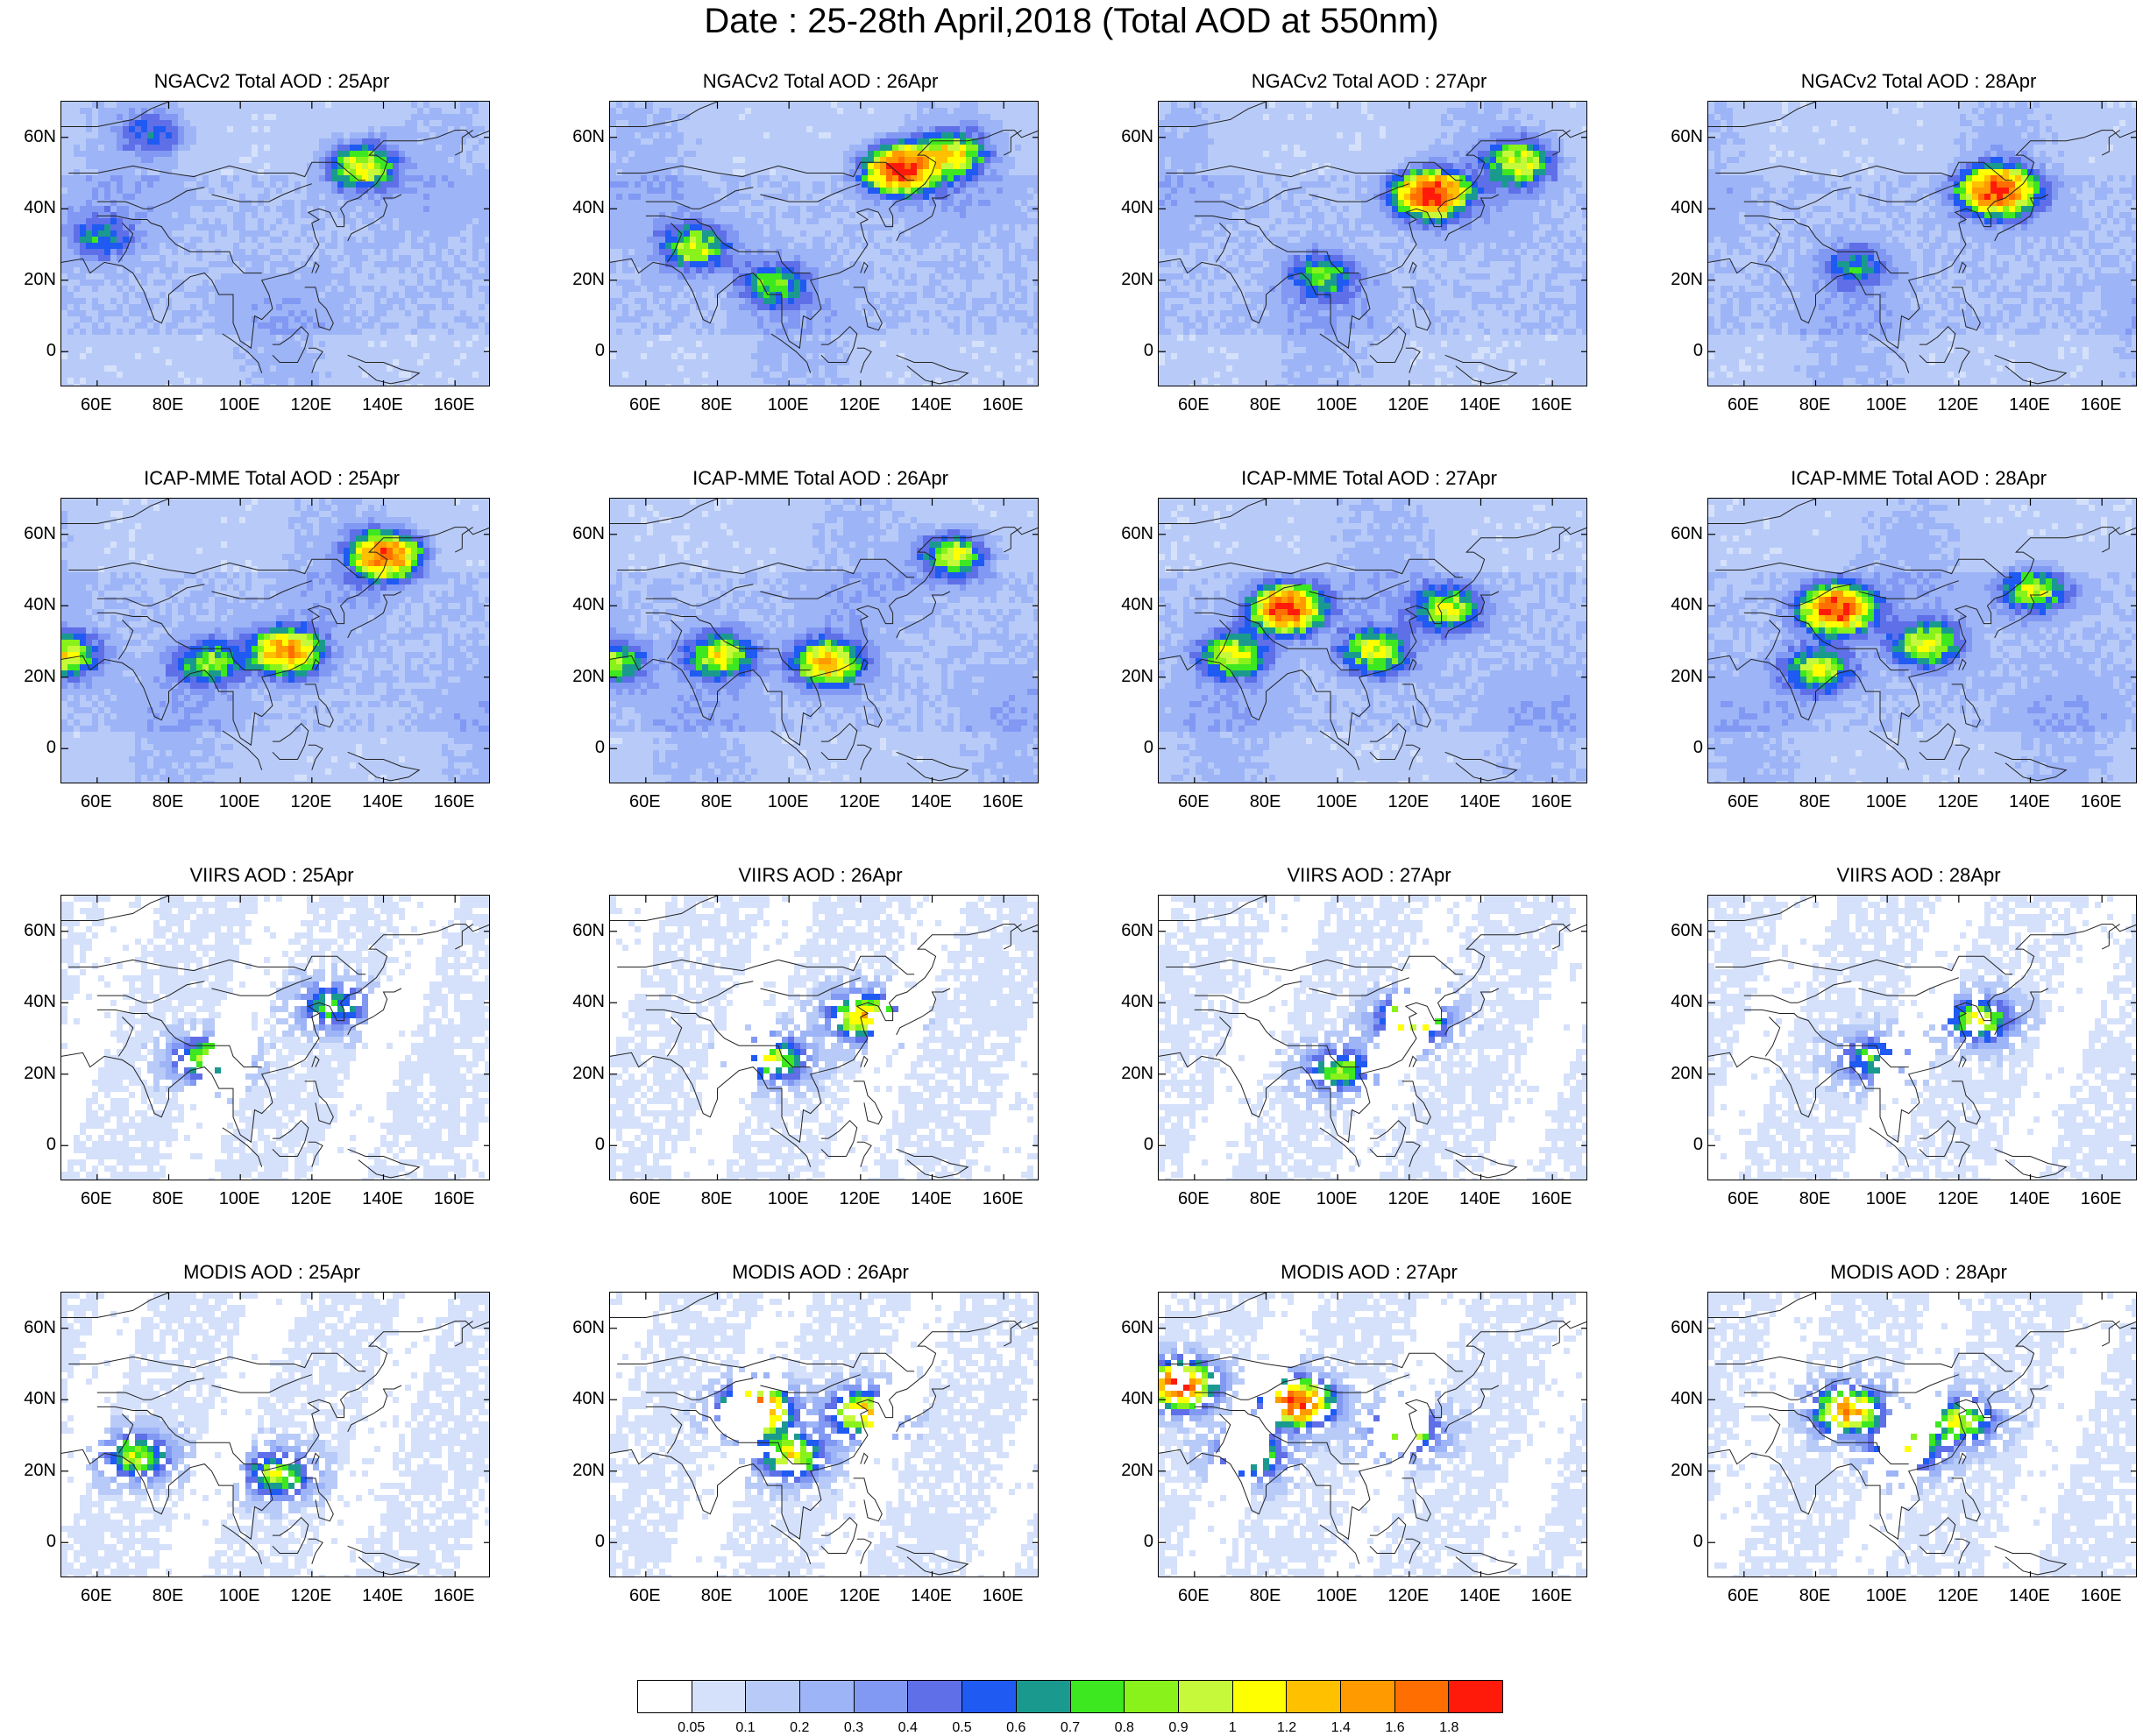 The height and width of the screenshot is (1736, 2143). I want to click on panel-title: ICAP-MME Total AOD : 25Apr, so click(271, 479).